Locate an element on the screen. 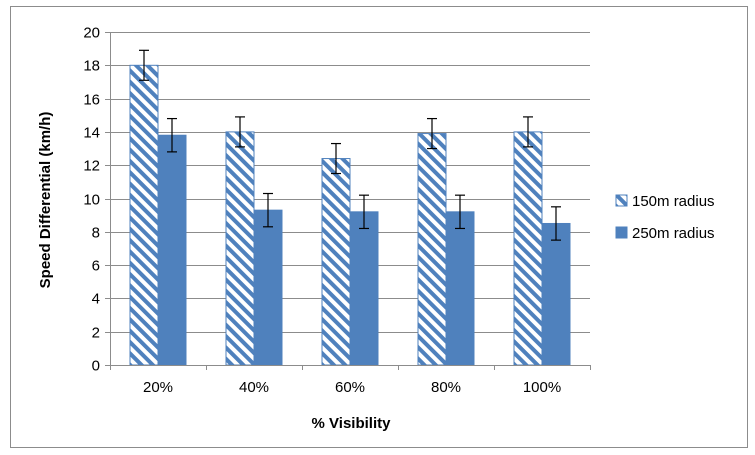  y-tick-label: 20 is located at coordinates (91, 33).